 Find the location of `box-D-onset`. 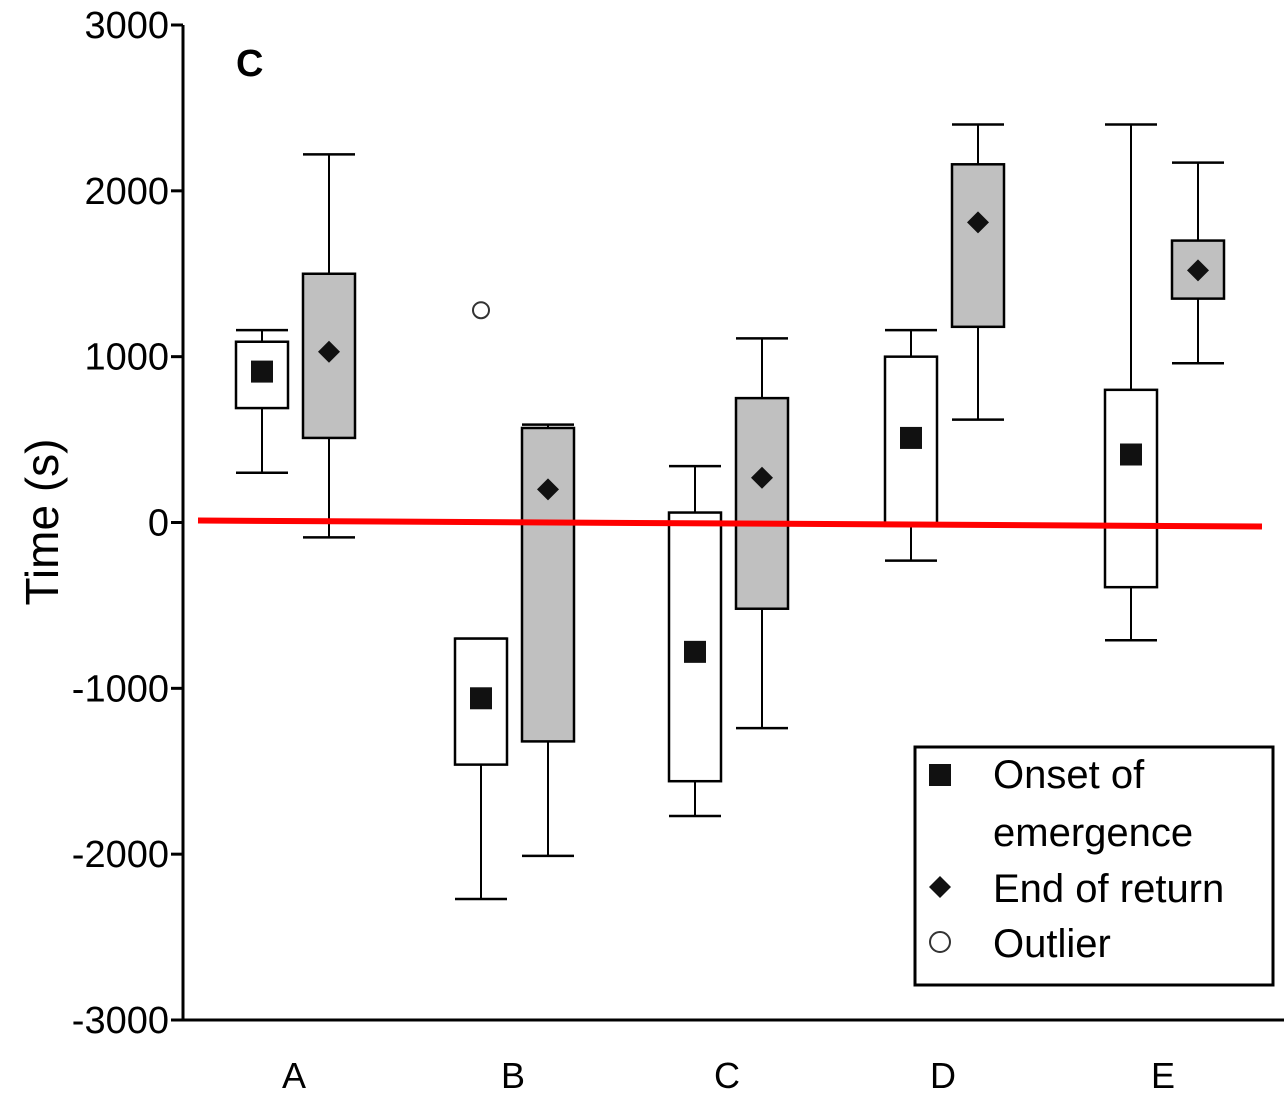

box-D-onset is located at coordinates (911, 445).